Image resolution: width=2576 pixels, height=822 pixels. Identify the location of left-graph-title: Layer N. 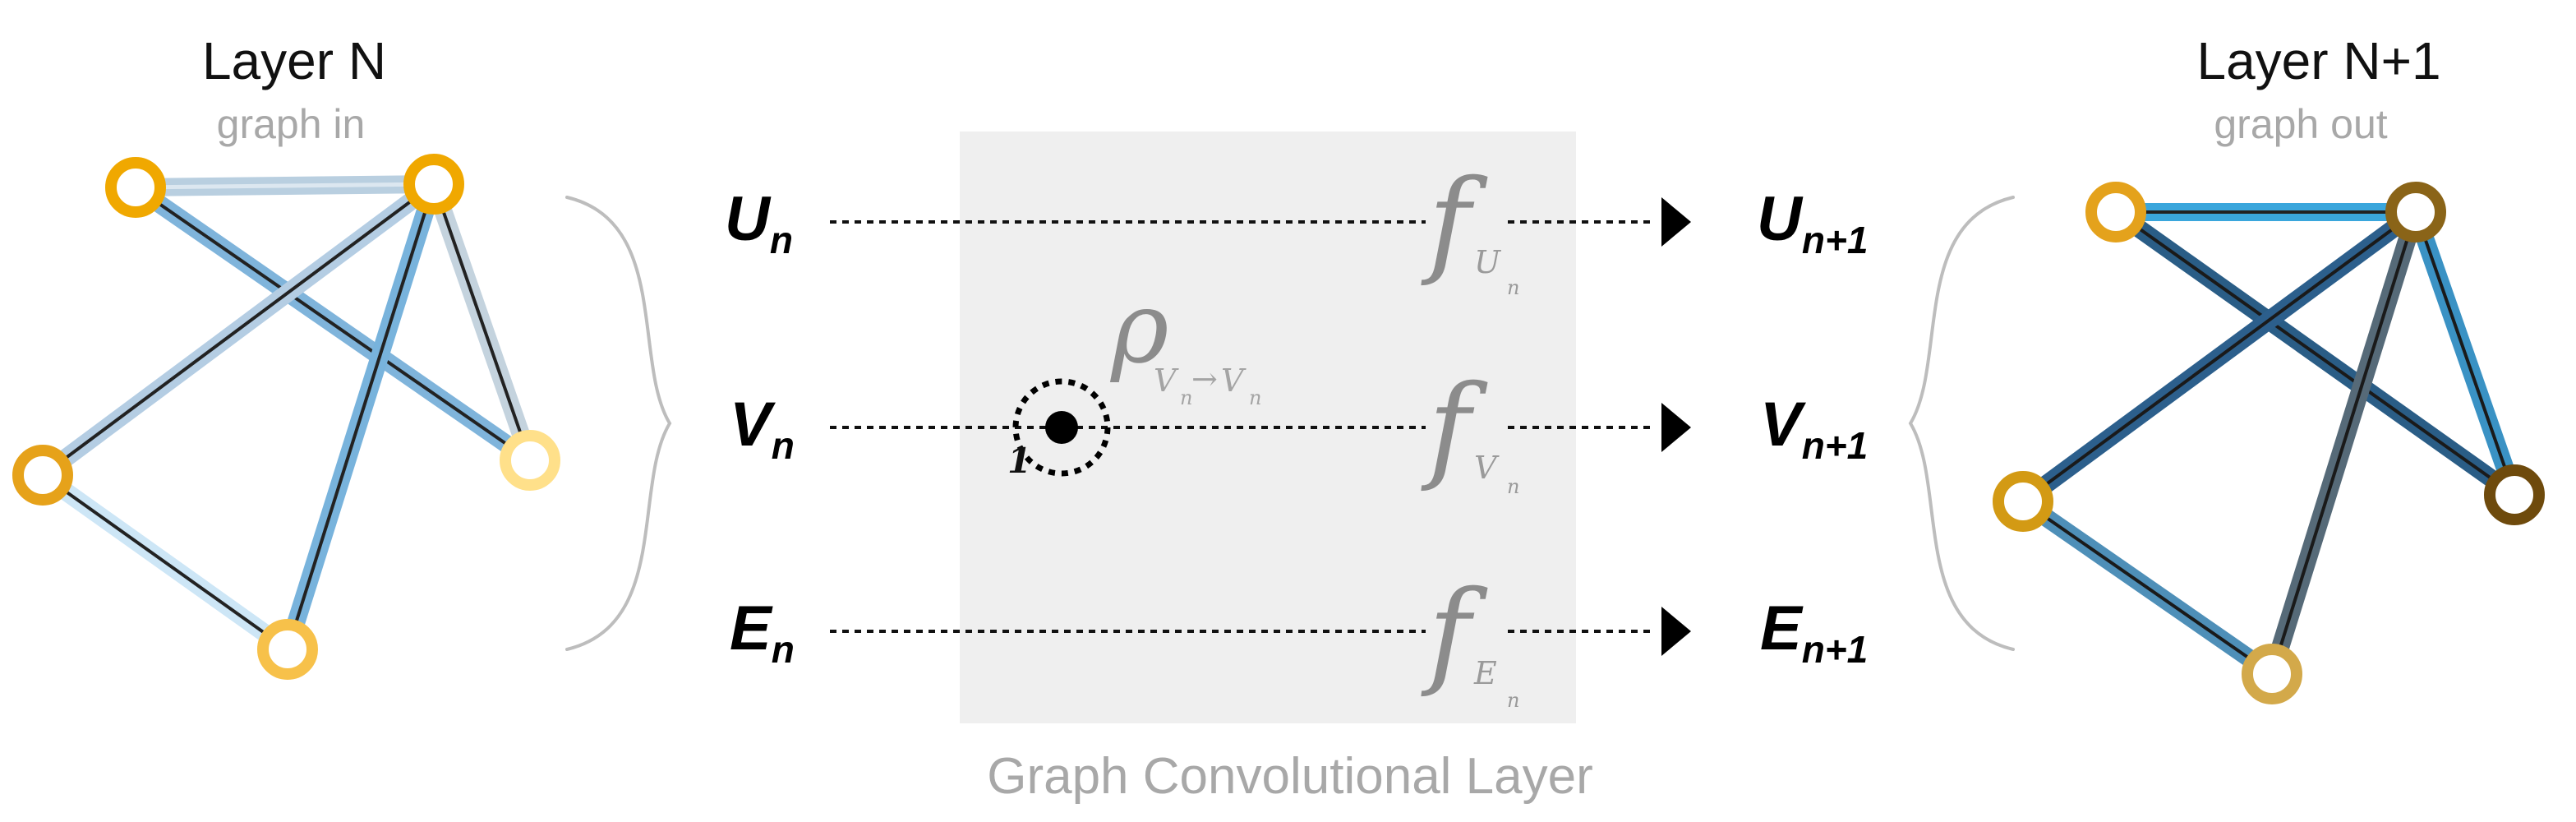
(294, 60).